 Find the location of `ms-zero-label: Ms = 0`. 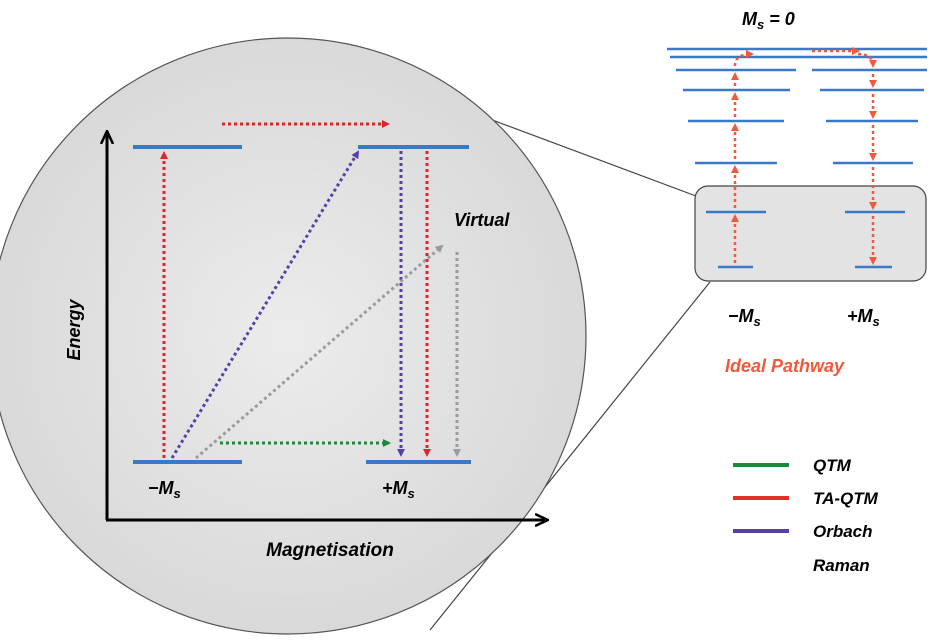

ms-zero-label: Ms = 0 is located at coordinates (768, 20).